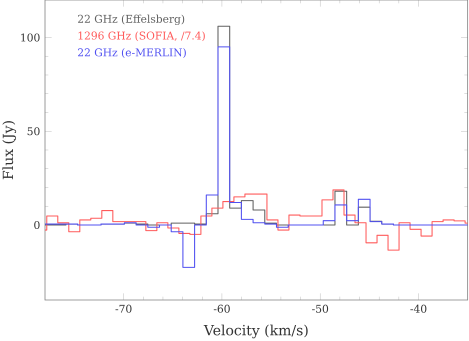  What do you see at coordinates (320, 308) in the screenshot?
I see `x-tick-label: -50` at bounding box center [320, 308].